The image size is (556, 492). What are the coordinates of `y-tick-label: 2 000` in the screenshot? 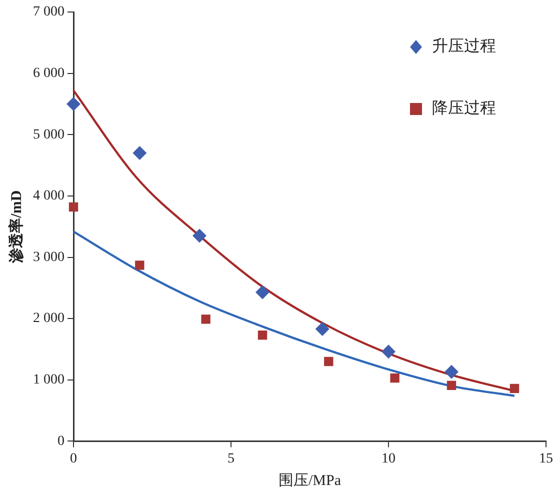 It's located at (48, 318).